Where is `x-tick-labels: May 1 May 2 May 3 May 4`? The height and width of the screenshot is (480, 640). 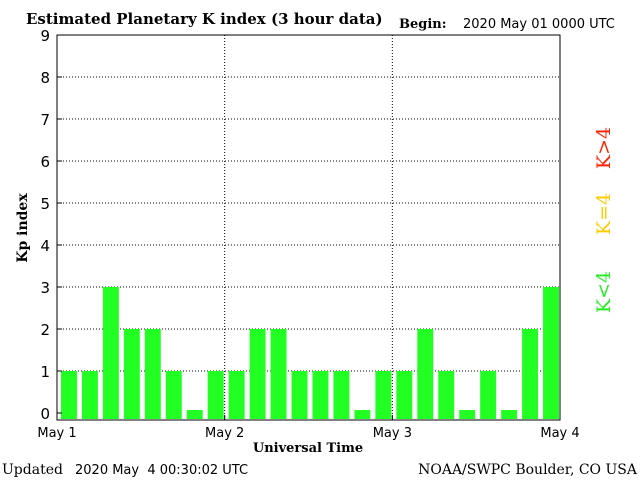 x-tick-labels: May 1 May 2 May 3 May 4 is located at coordinates (308, 428).